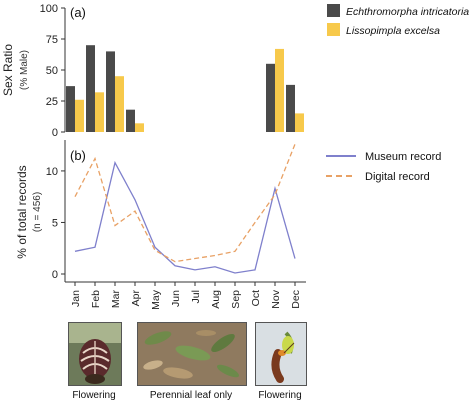 Image resolution: width=474 pixels, height=405 pixels. What do you see at coordinates (393, 31) in the screenshot?
I see `legend-label-lissopimpla: Lissopimpla excelsa` at bounding box center [393, 31].